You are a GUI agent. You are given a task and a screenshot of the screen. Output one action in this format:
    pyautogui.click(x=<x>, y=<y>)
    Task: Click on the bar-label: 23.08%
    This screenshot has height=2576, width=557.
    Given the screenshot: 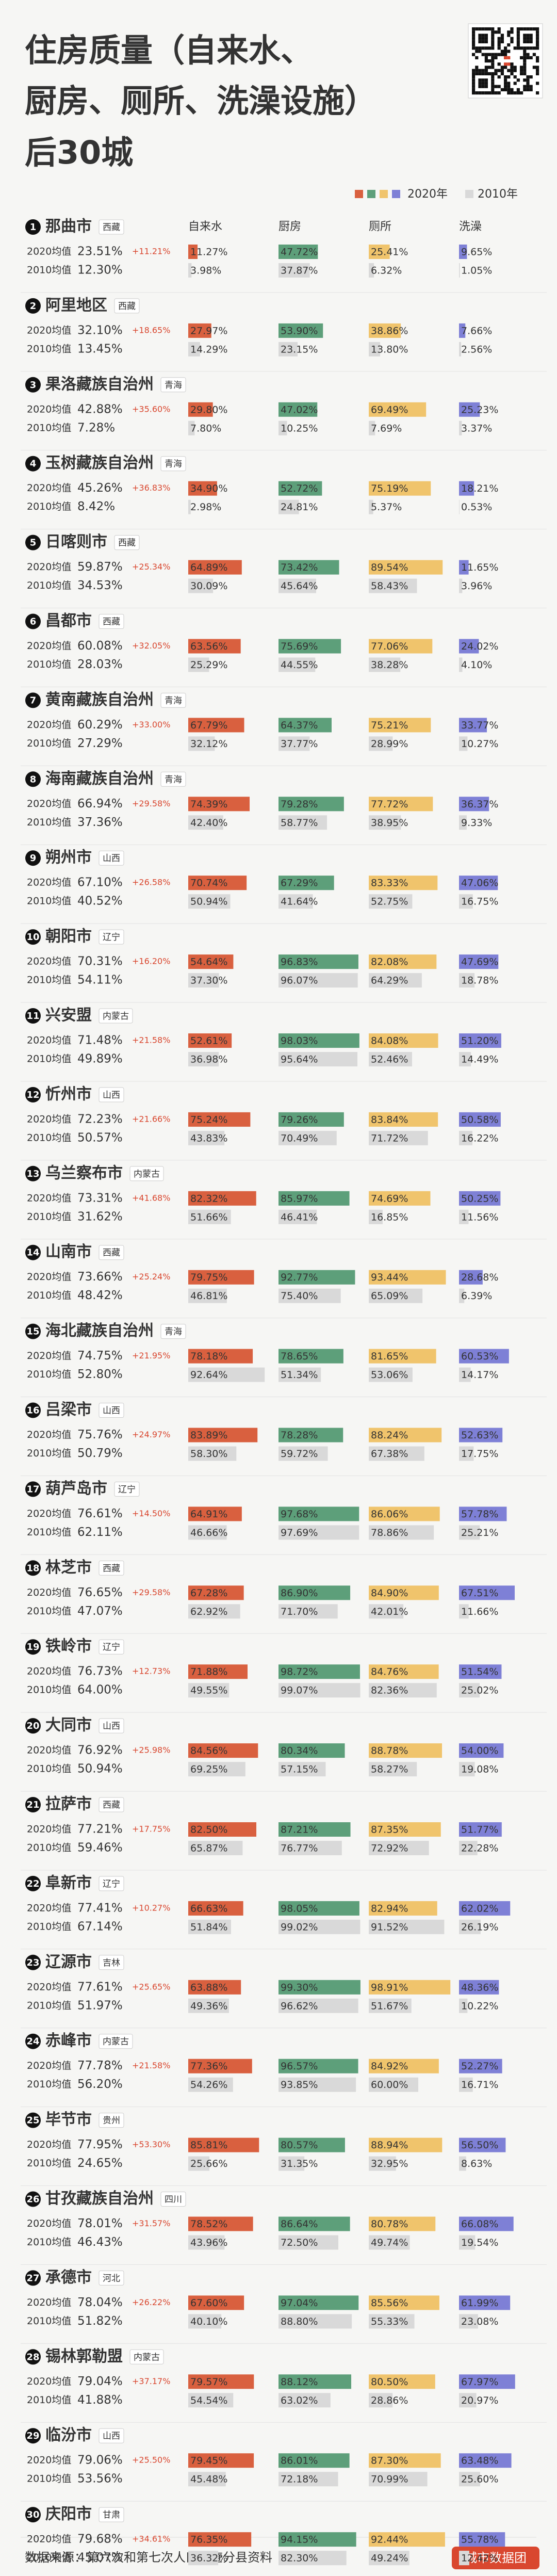 What is the action you would take?
    pyautogui.click(x=479, y=2321)
    